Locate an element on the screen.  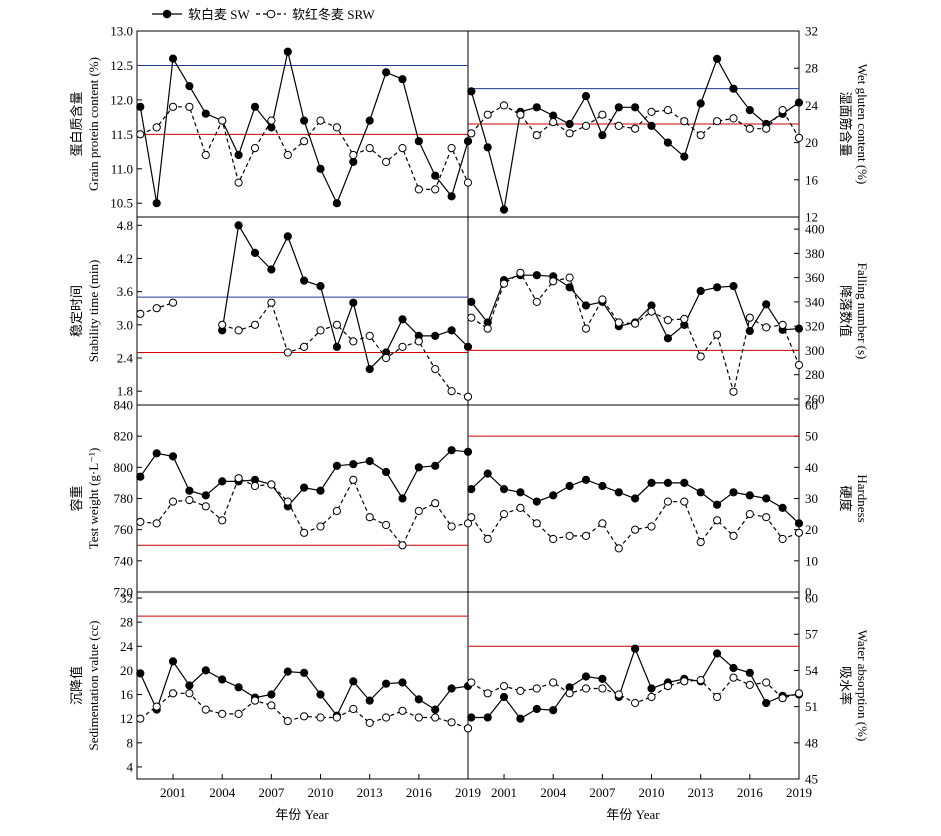
hardness-srw-line is located at coordinates (635, 525).